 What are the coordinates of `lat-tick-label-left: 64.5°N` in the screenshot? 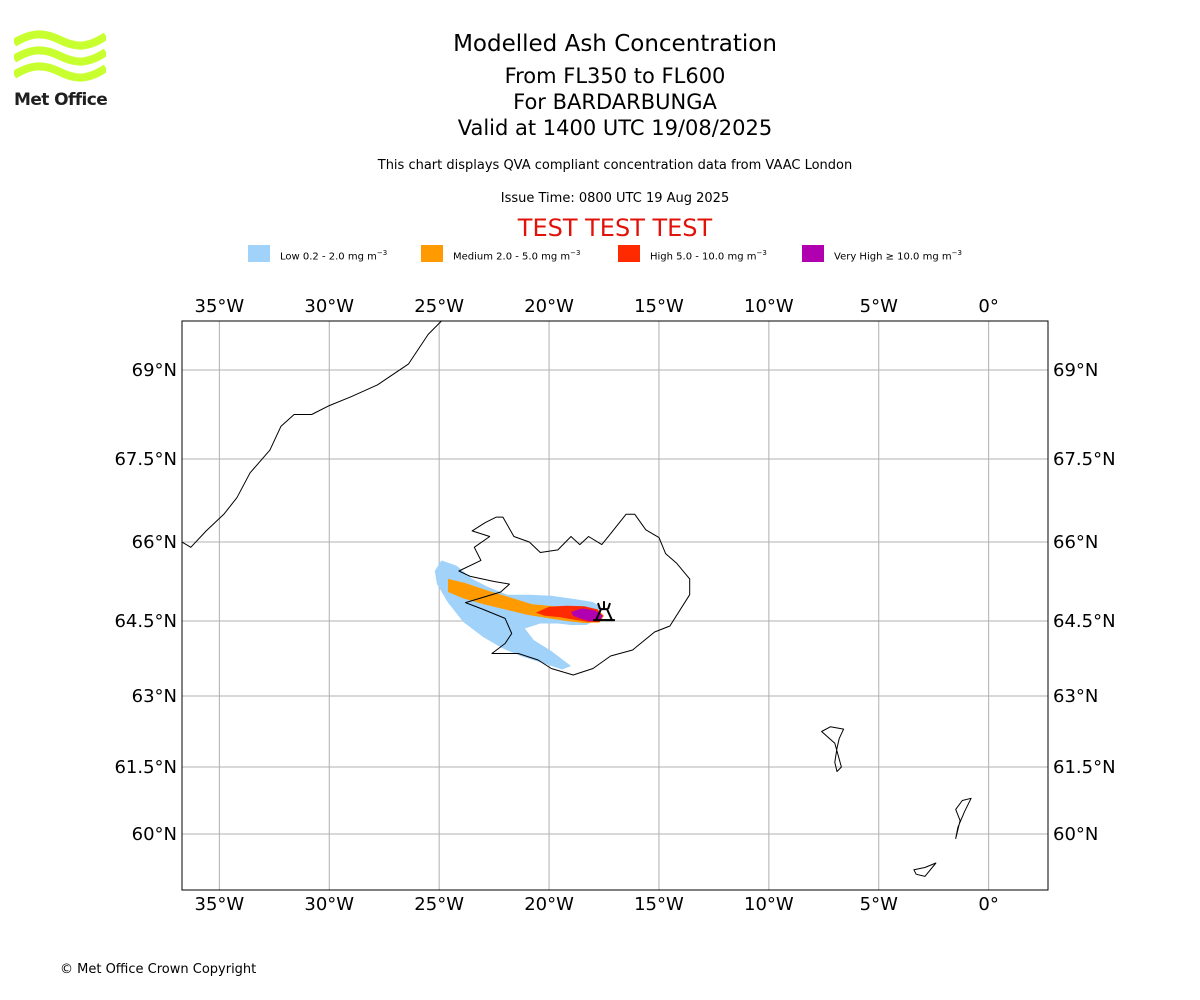 It's located at (145, 621).